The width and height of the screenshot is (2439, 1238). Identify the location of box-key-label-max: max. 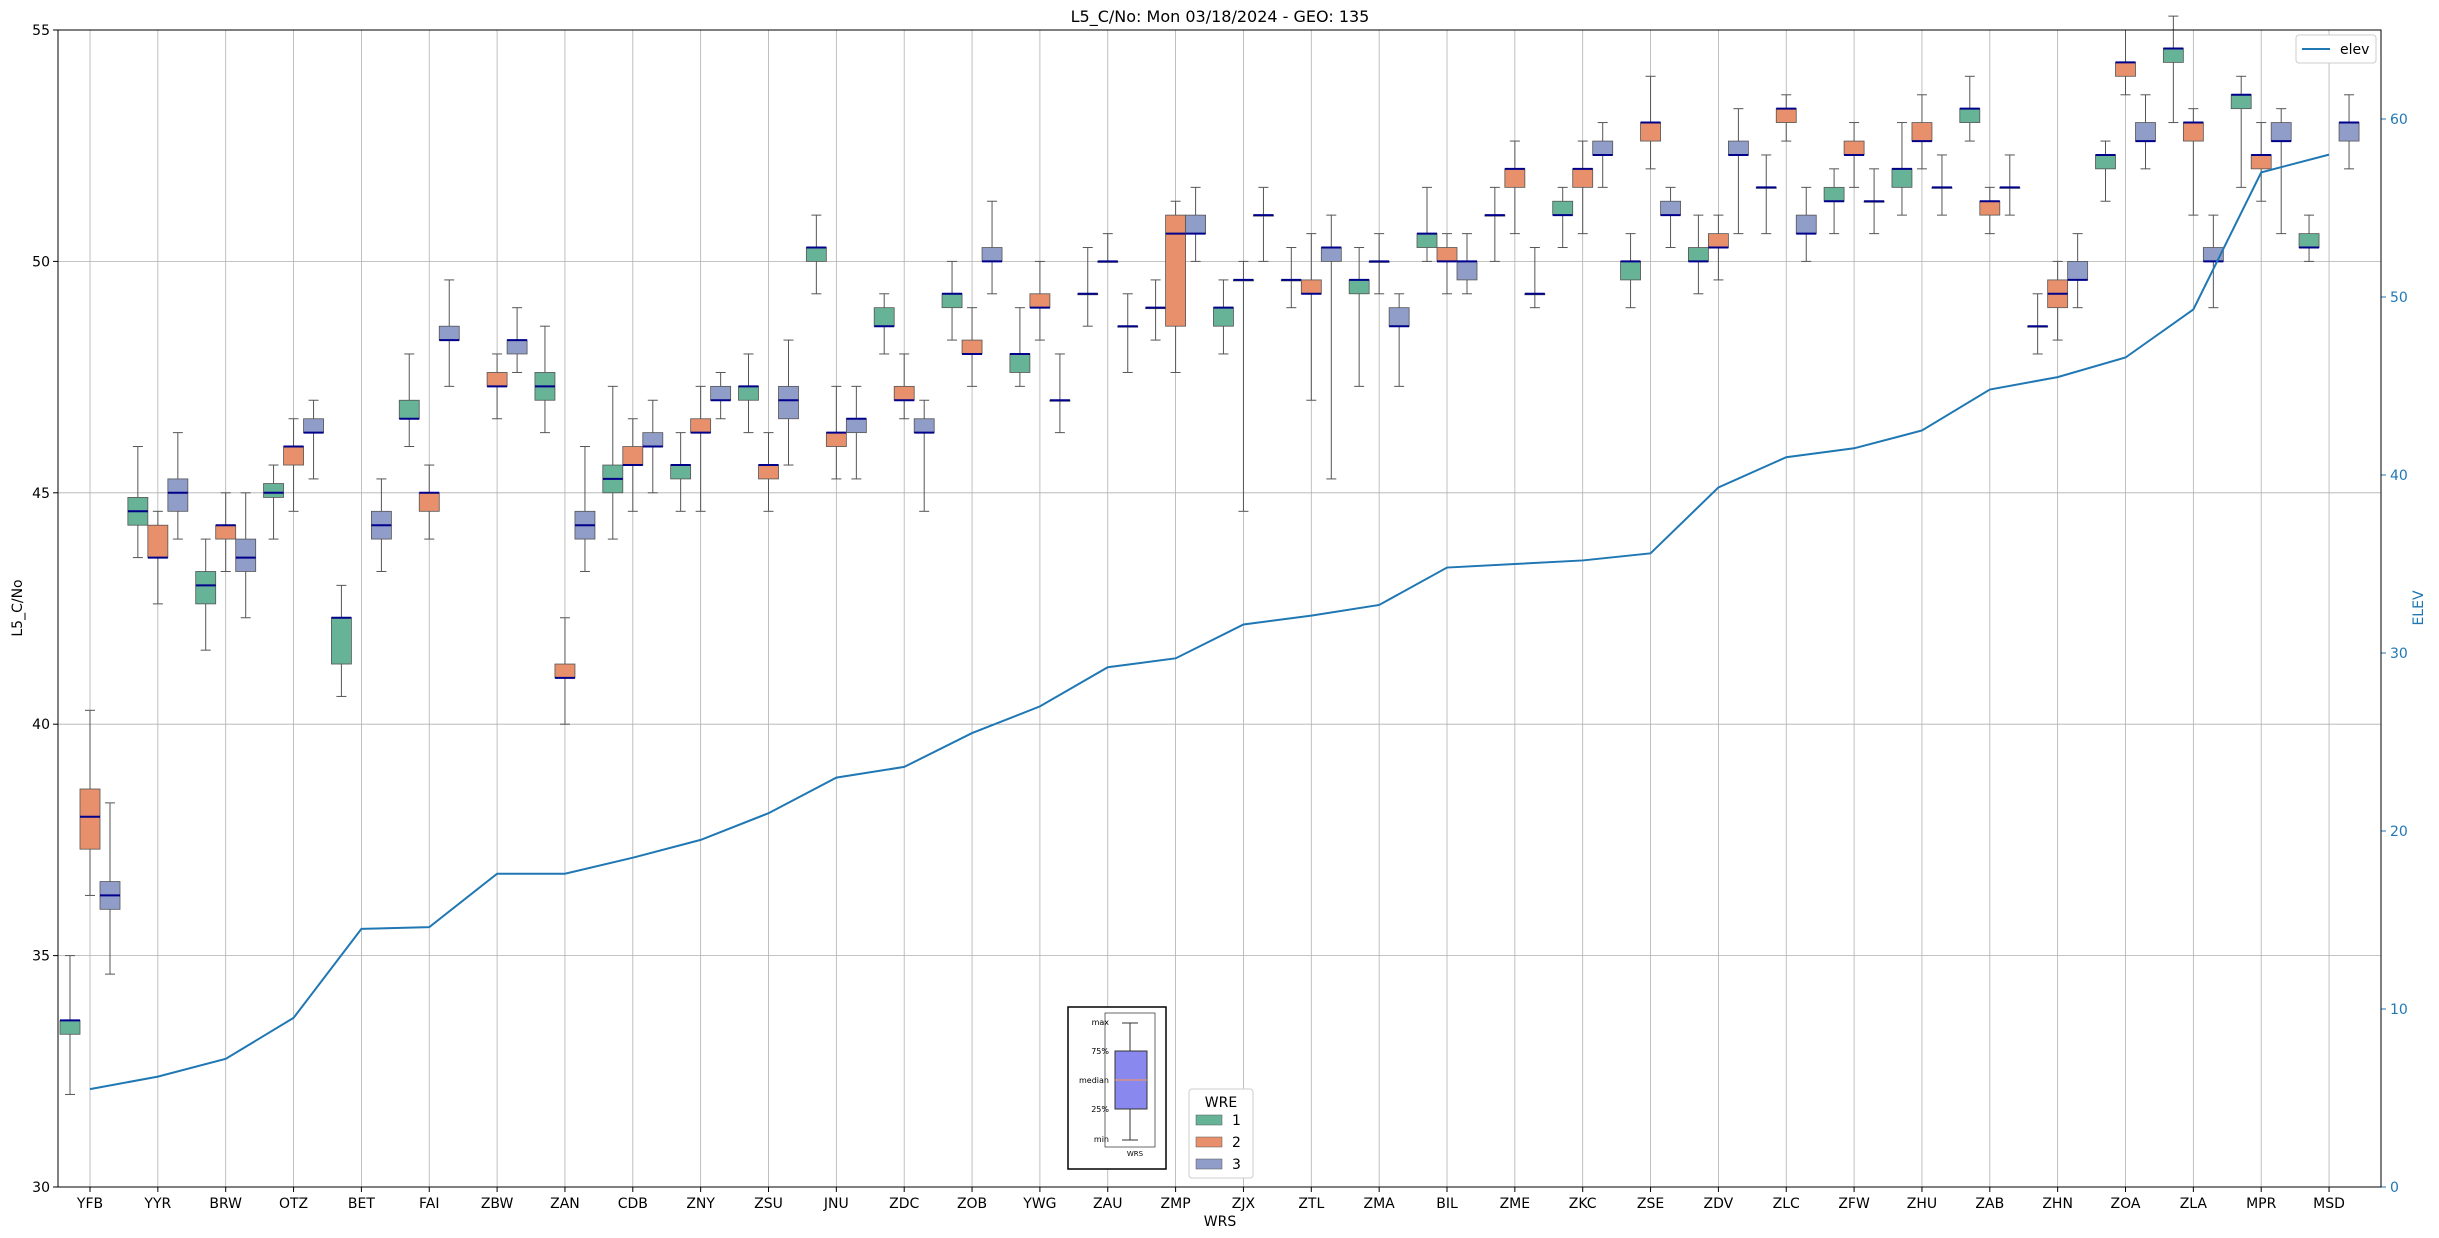
(1101, 1022).